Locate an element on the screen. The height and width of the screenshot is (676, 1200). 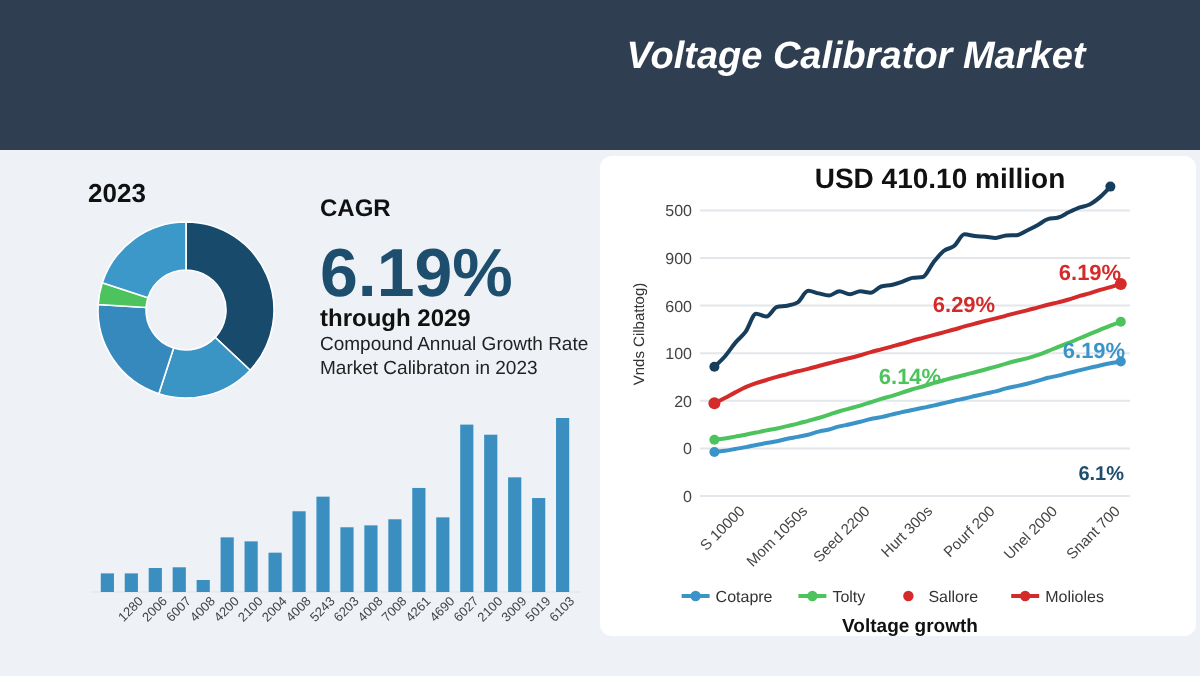
text: CAGR is located at coordinates (356, 208).